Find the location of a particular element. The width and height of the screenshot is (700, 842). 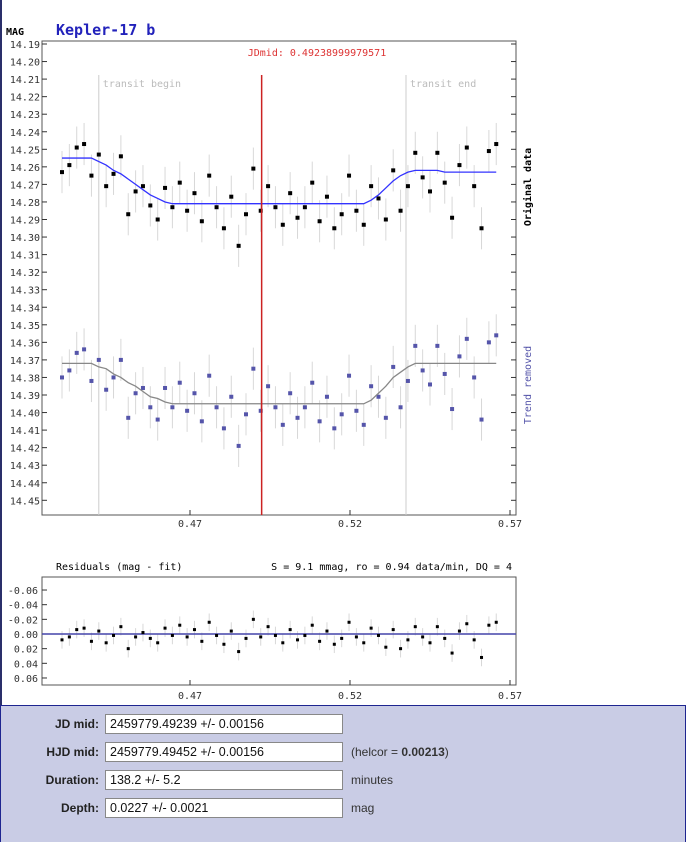

y-tick-label: 14.23 is located at coordinates (25, 115).